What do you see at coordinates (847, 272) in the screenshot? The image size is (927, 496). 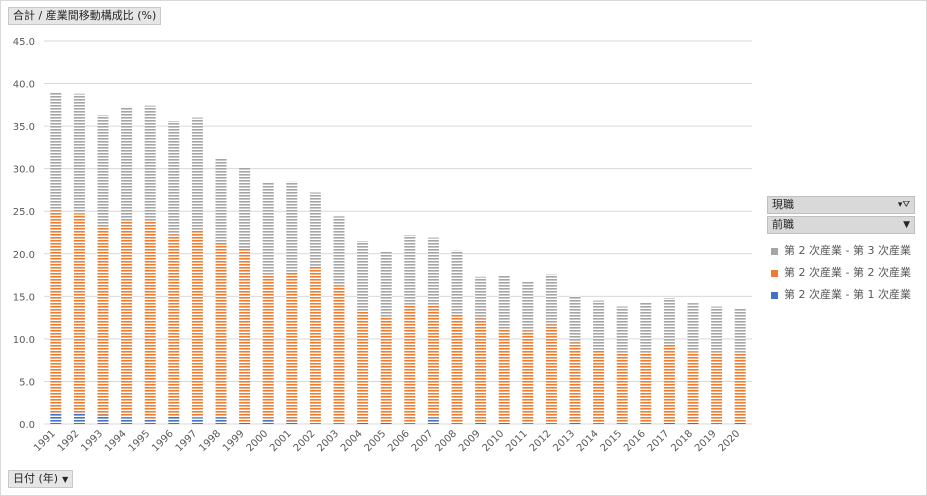 I see `legend-label: 第 2 次産業 - 第 2 次産業` at bounding box center [847, 272].